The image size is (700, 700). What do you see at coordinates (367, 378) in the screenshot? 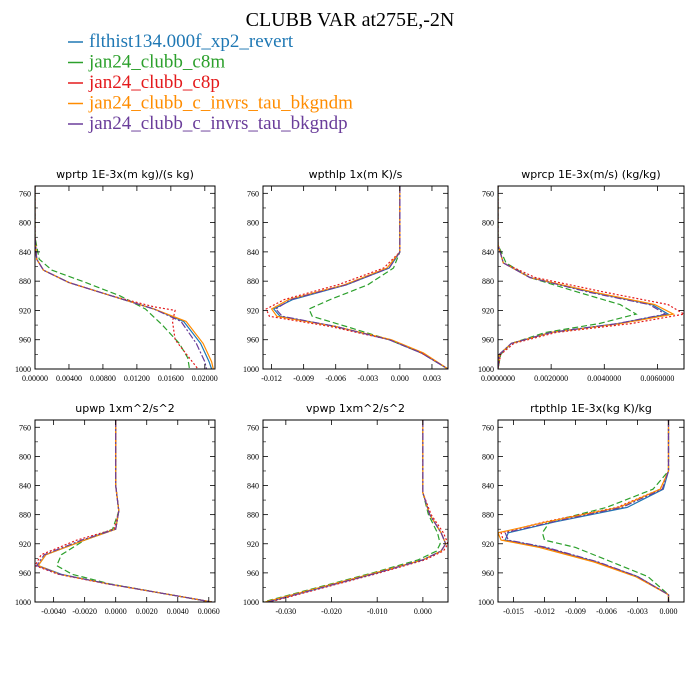
I see `x-tick-label-1-3: -0.003` at bounding box center [367, 378].